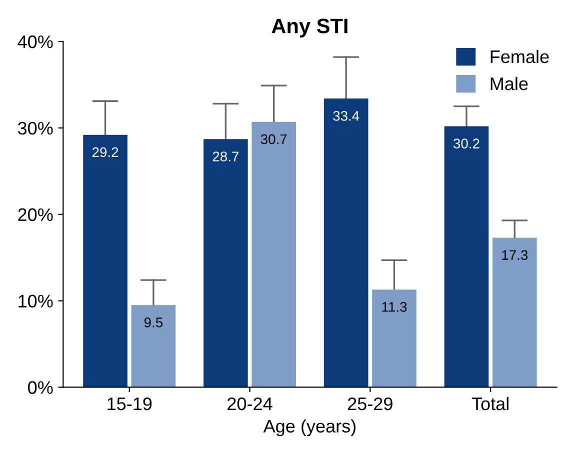 This screenshot has height=461, width=574. Describe the element at coordinates (35, 128) in the screenshot. I see `y-tick-label: 30%` at that location.